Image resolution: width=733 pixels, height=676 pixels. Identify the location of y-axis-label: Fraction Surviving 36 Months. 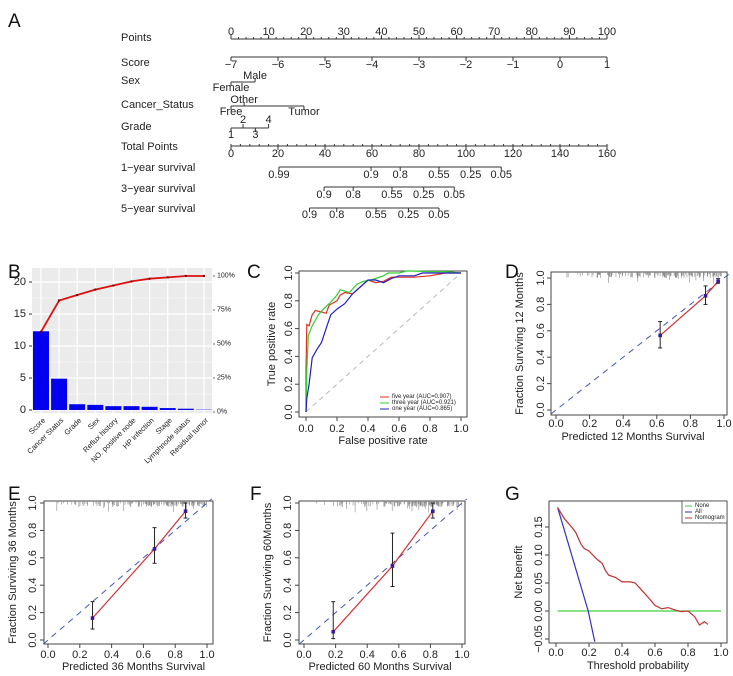
(13, 572).